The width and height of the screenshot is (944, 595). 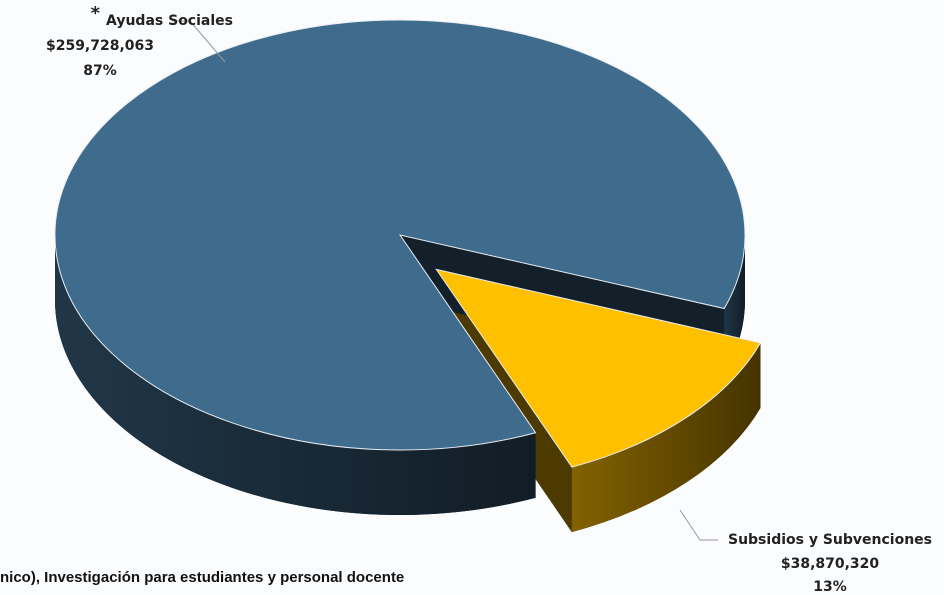 I want to click on pie-slice, so click(x=598, y=368).